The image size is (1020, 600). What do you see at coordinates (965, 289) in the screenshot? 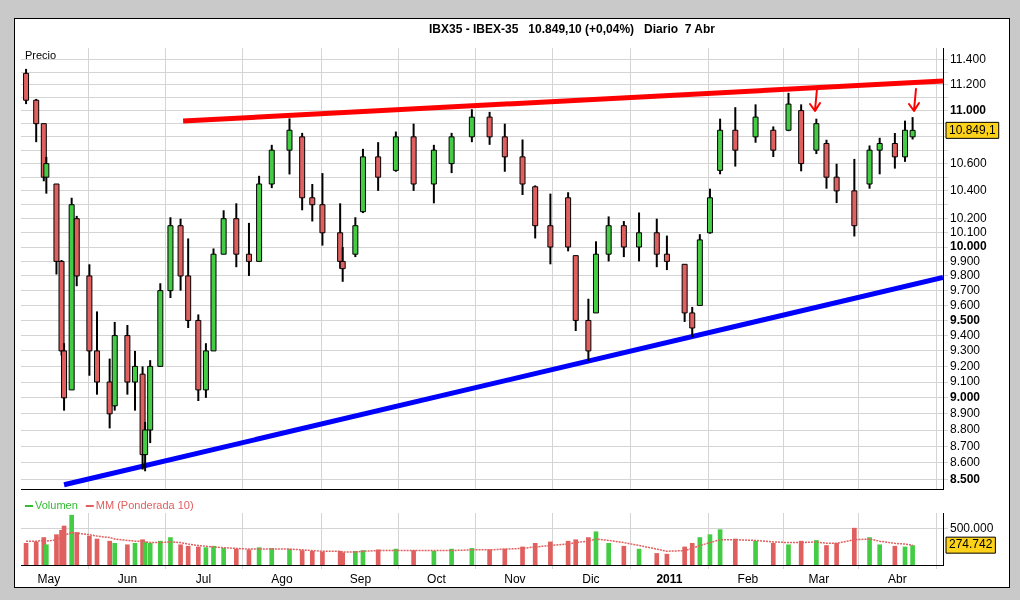
I see `y-tick-label: 9.700` at bounding box center [965, 289].